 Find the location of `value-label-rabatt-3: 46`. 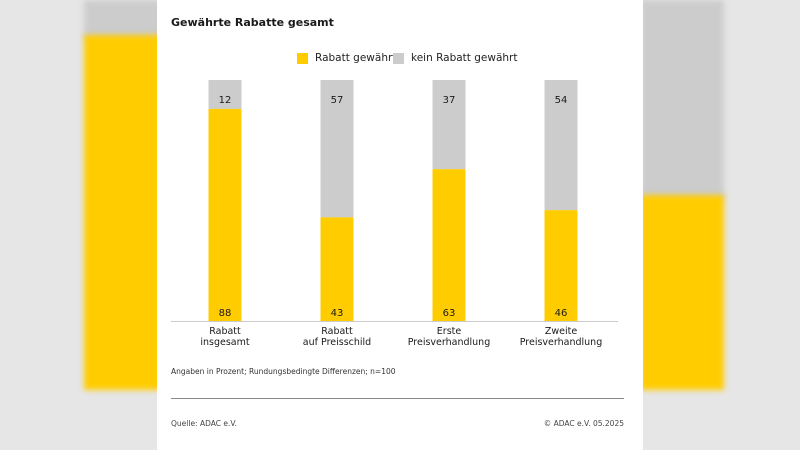

value-label-rabatt-3: 46 is located at coordinates (561, 313).